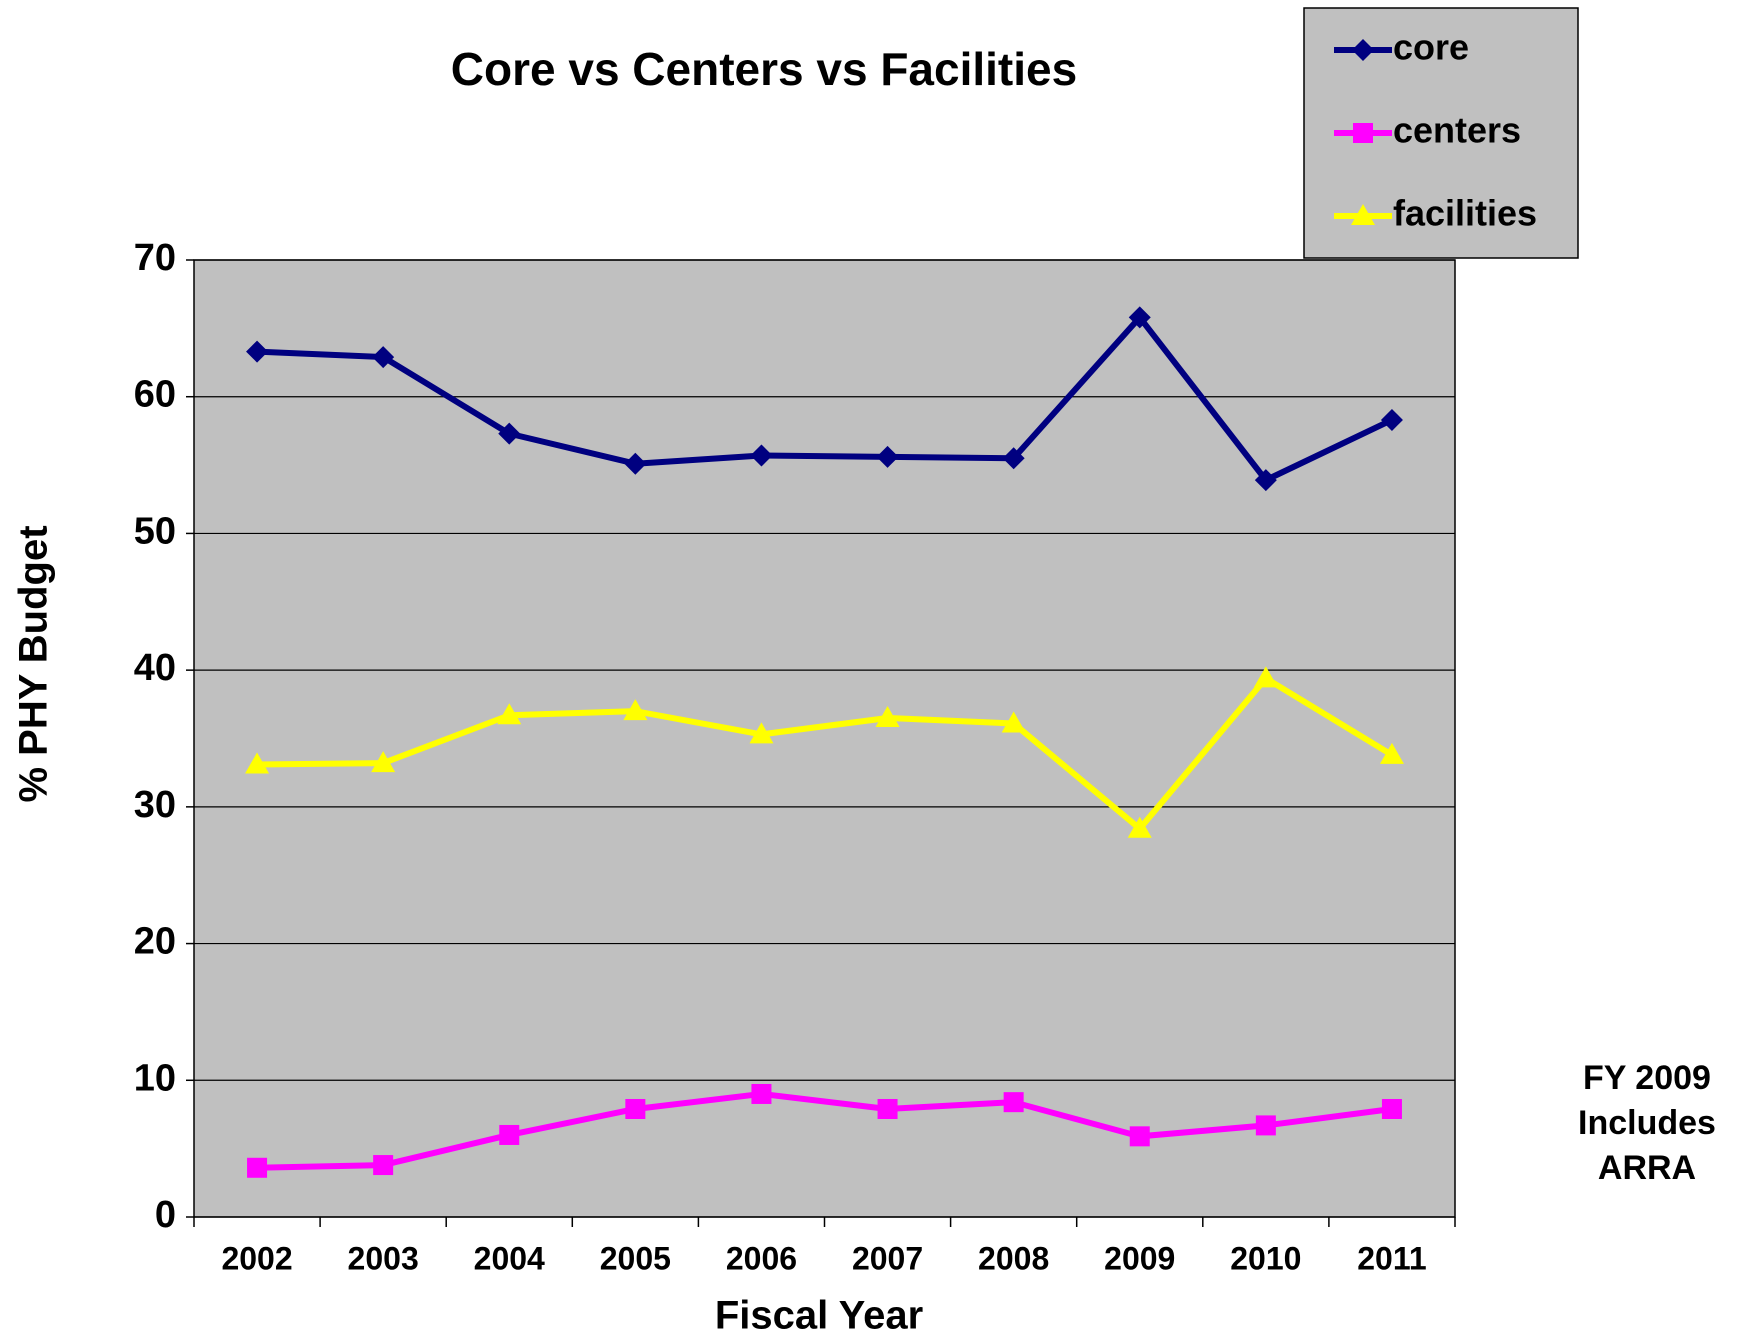 The height and width of the screenshot is (1339, 1742). What do you see at coordinates (887, 1258) in the screenshot?
I see `x-tick-label: 2007` at bounding box center [887, 1258].